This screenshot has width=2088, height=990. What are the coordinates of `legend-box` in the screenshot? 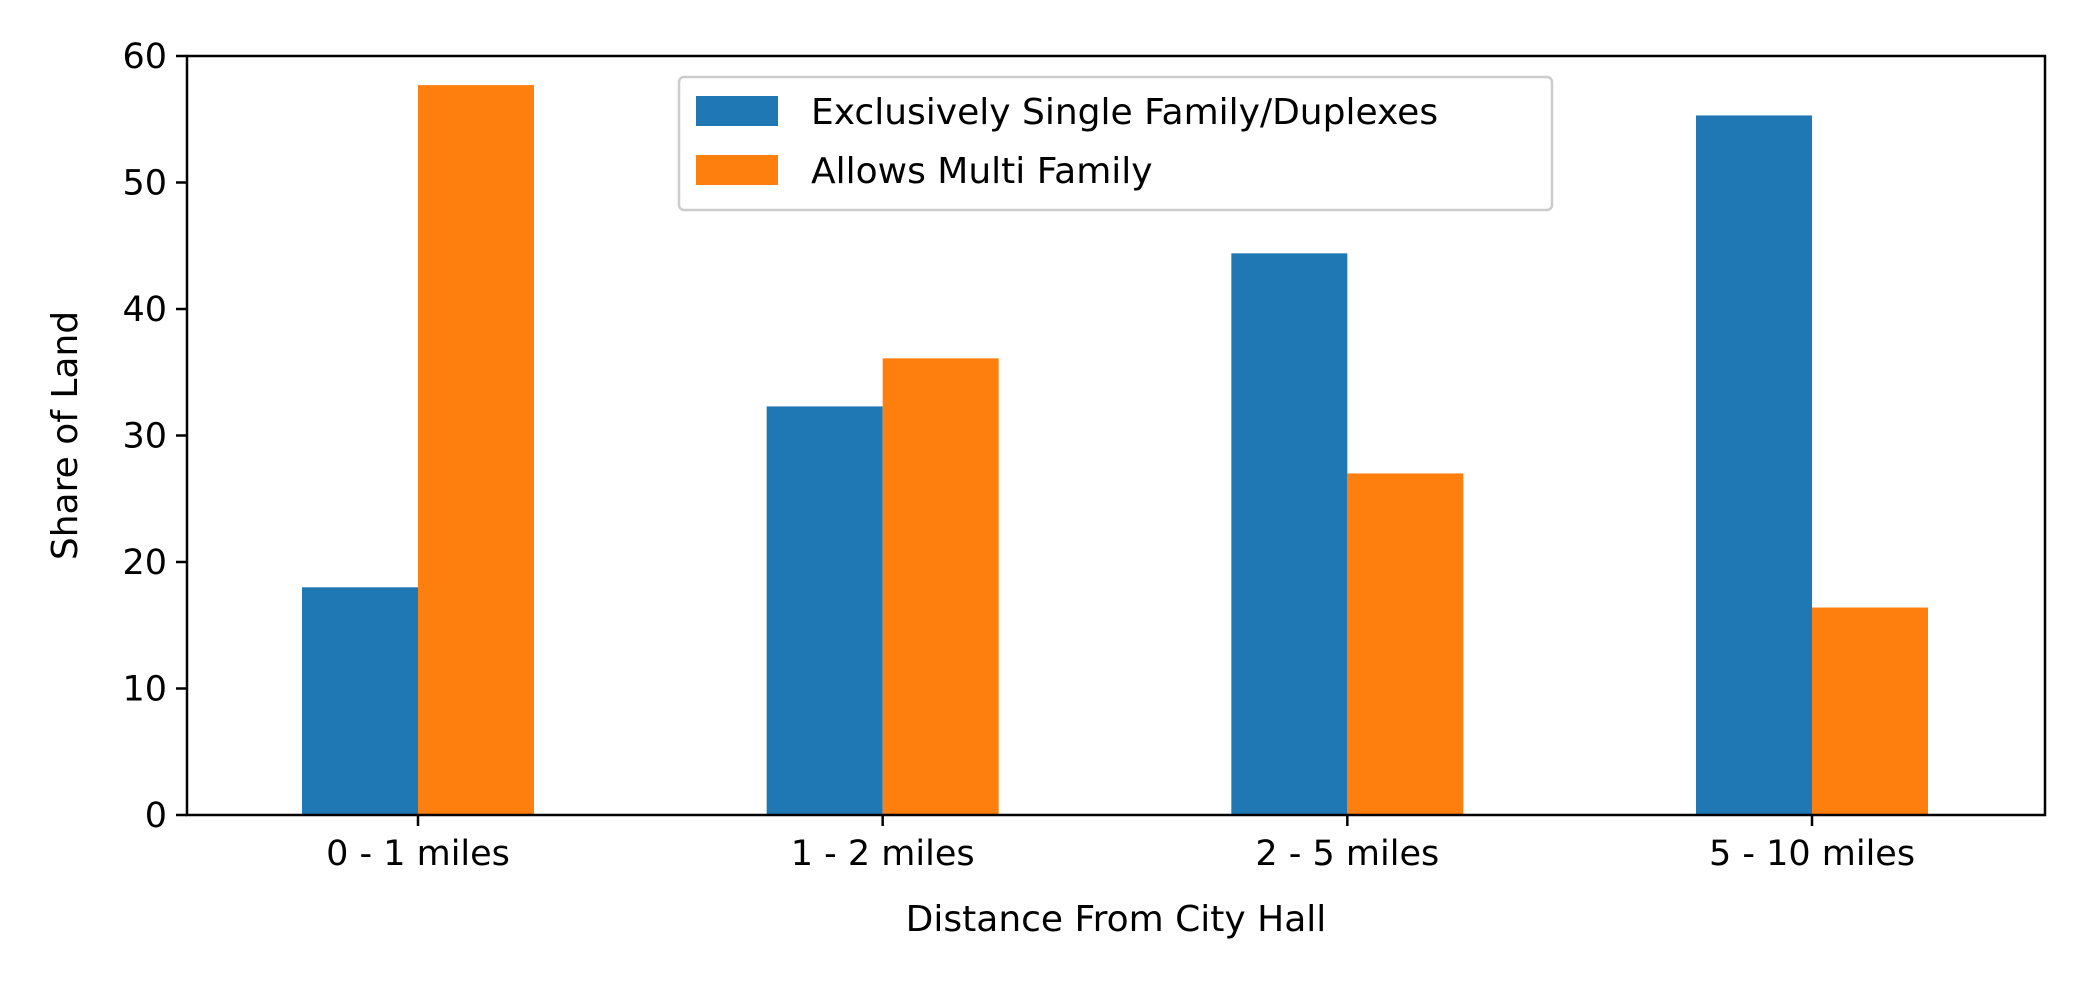 It's located at (1115, 143).